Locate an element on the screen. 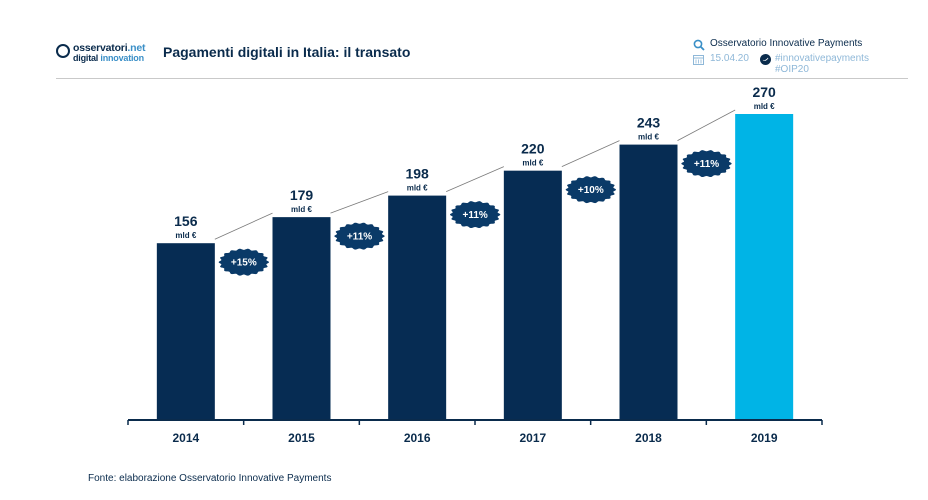  value-label-2018: 243 is located at coordinates (649, 123).